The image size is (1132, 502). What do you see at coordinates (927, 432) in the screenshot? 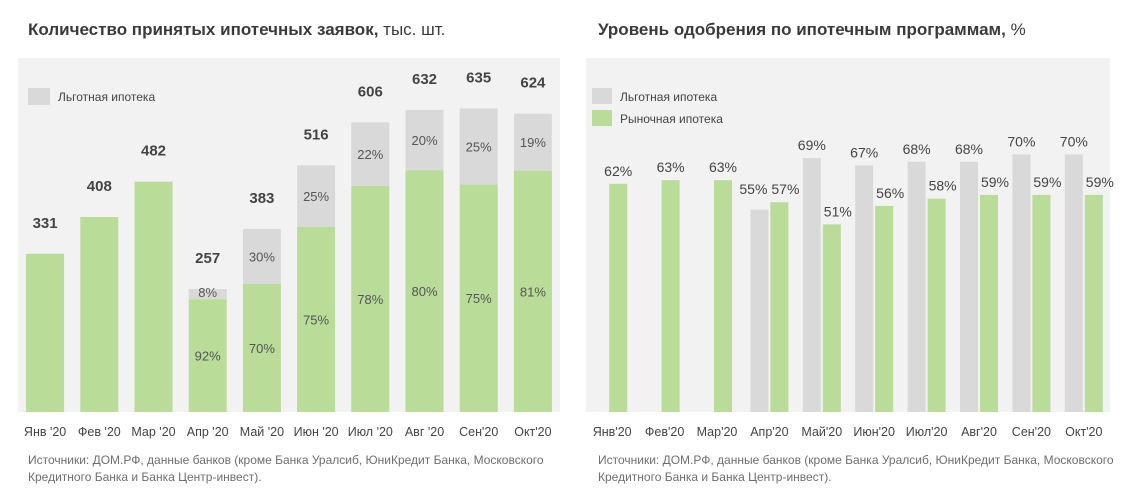
I see `x-tick-label: Июл'20` at bounding box center [927, 432].